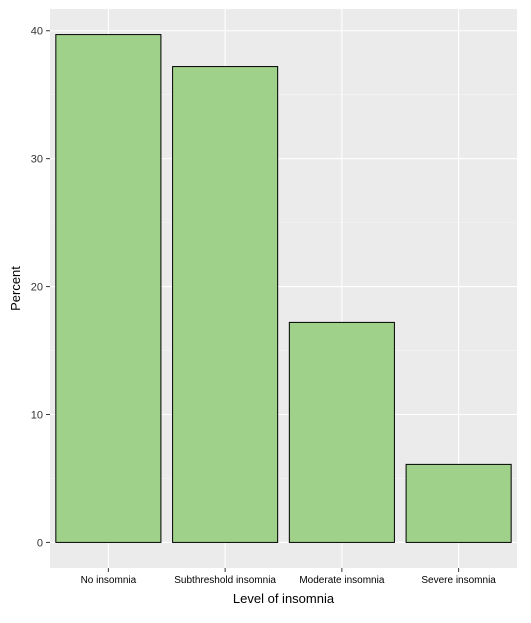 This screenshot has height=623, width=531. I want to click on x-tick-label: Severe insomnia, so click(458, 580).